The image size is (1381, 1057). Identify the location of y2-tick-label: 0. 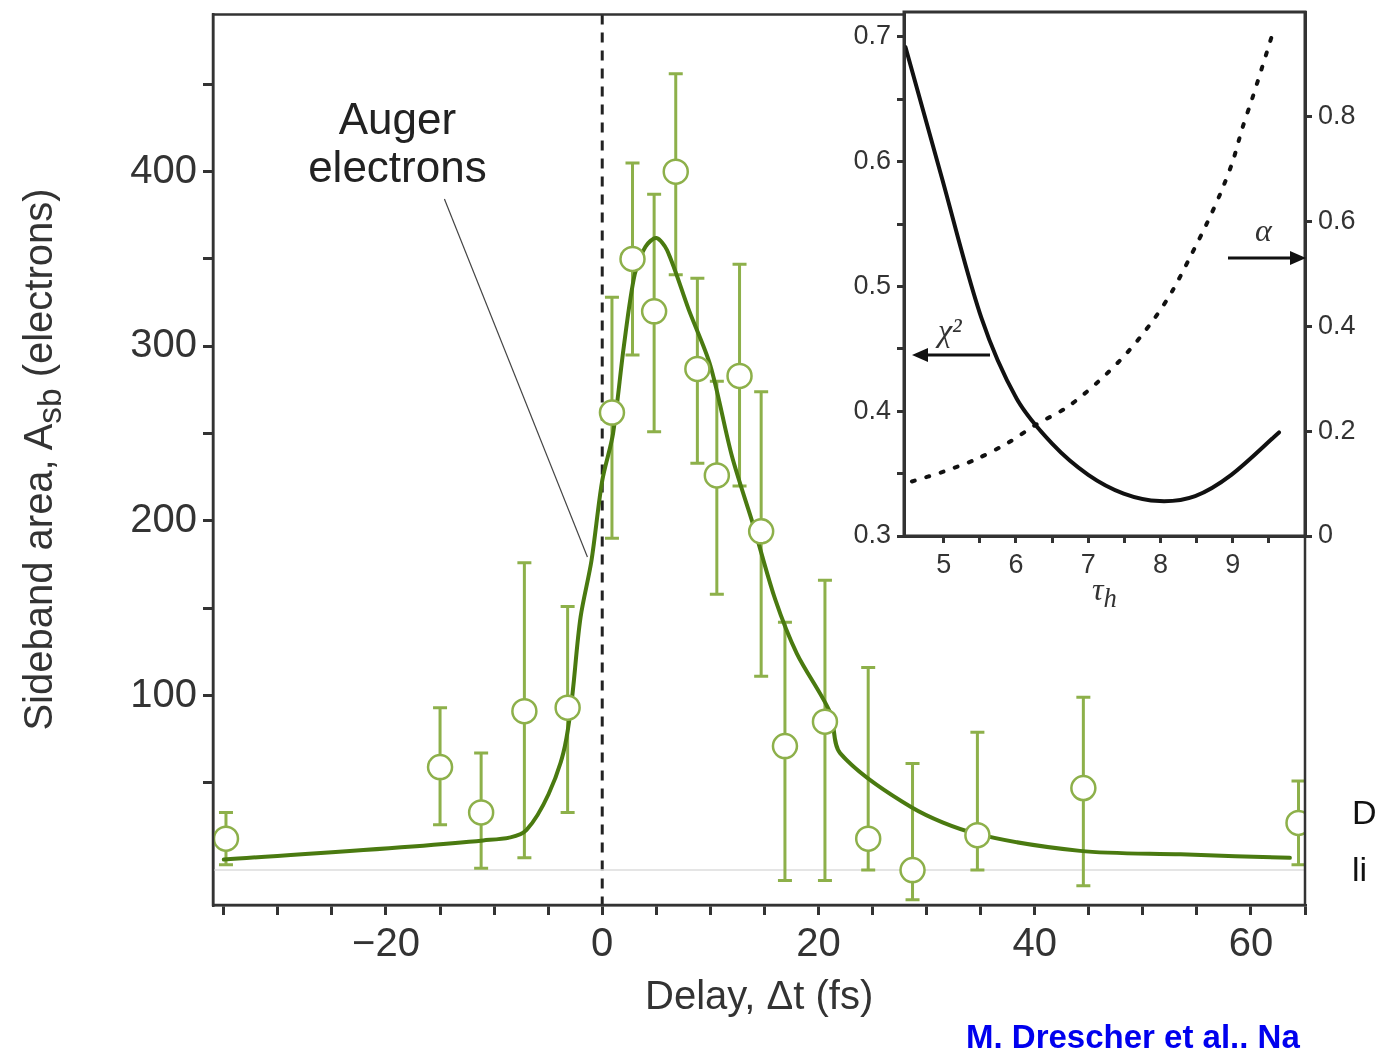
(1326, 534).